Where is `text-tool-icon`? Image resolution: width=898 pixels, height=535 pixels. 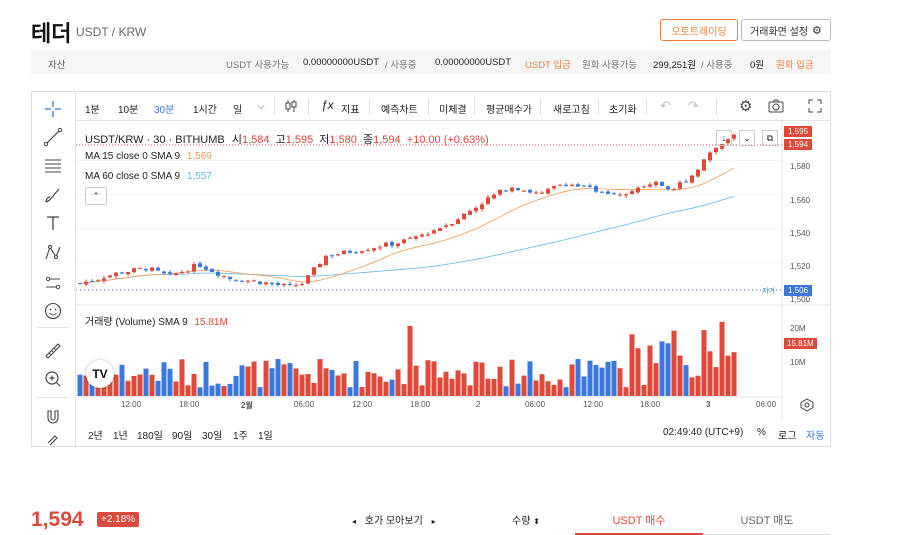 text-tool-icon is located at coordinates (53, 223).